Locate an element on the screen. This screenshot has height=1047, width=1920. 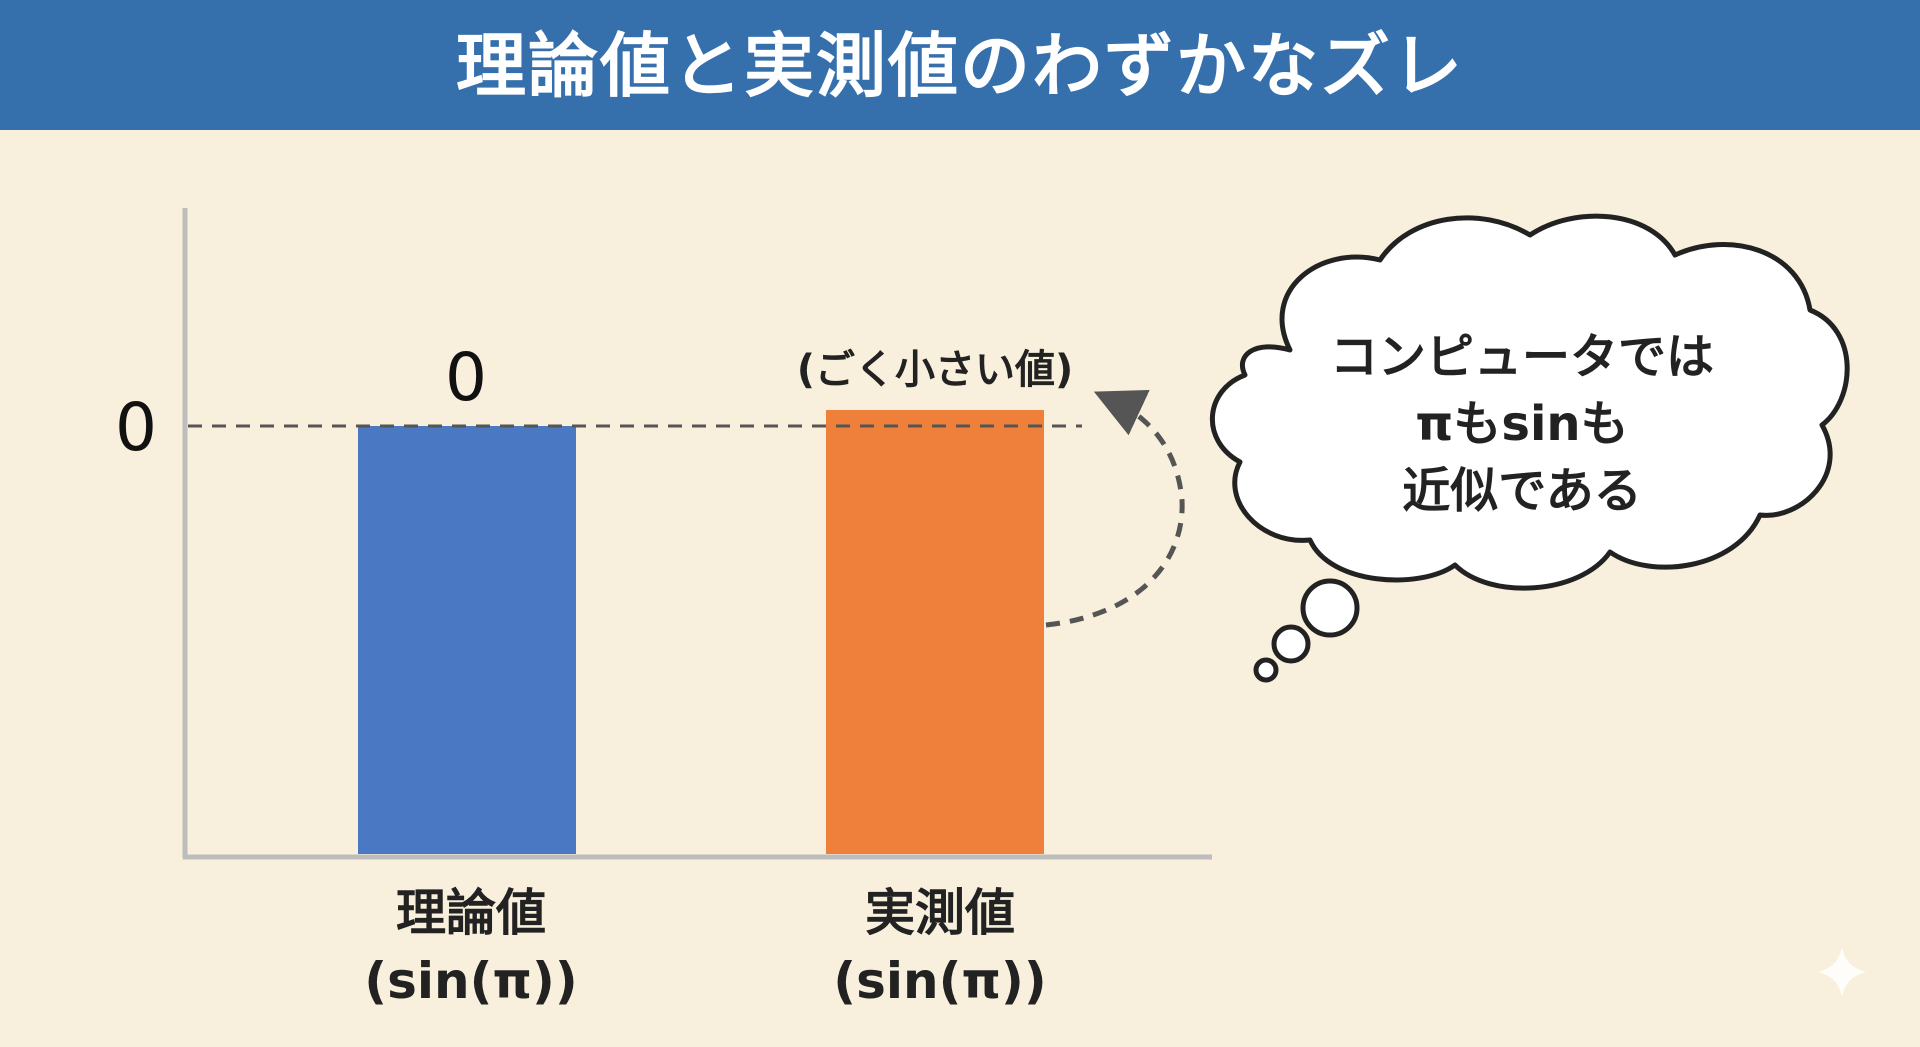
bar-value-label-theoretical: 0 is located at coordinates (466, 377).